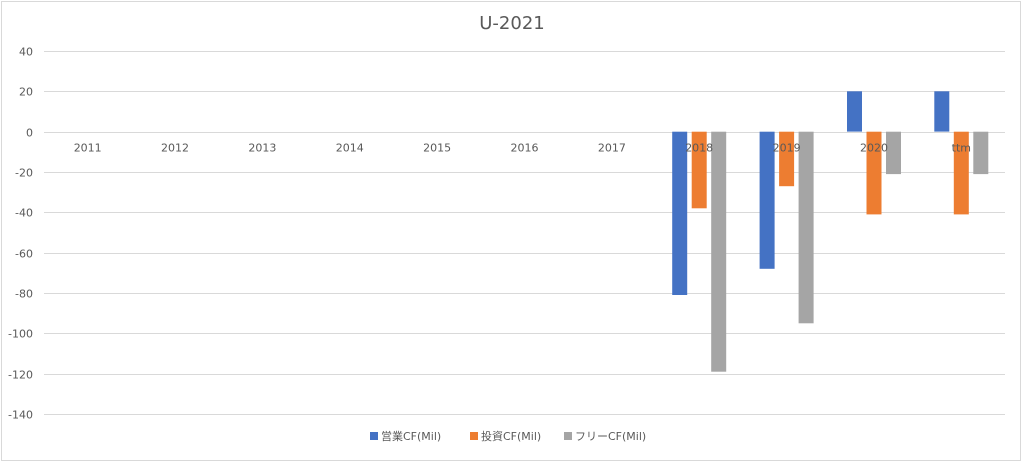 The image size is (1024, 464). I want to click on bar-3-2020, so click(893, 153).